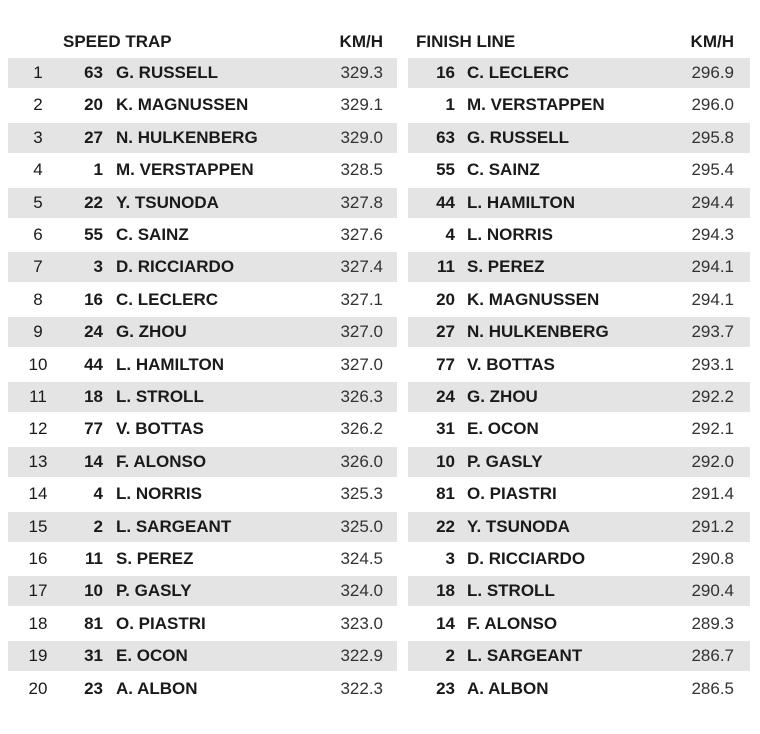  What do you see at coordinates (712, 429) in the screenshot?
I see `speed: 292.1` at bounding box center [712, 429].